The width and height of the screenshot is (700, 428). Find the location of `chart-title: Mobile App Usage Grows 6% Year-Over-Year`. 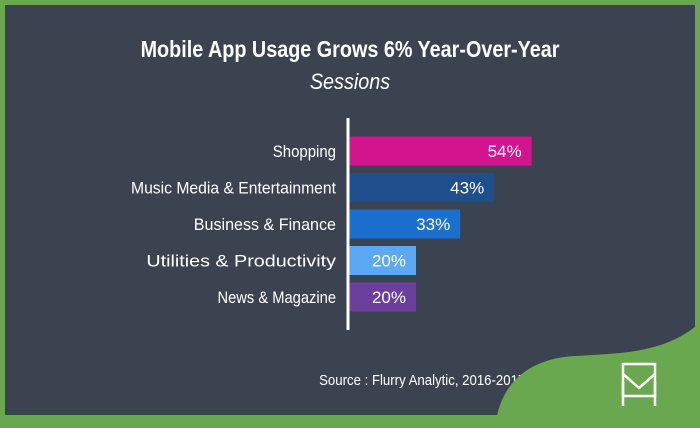

chart-title: Mobile App Usage Grows 6% Year-Over-Year is located at coordinates (350, 49).